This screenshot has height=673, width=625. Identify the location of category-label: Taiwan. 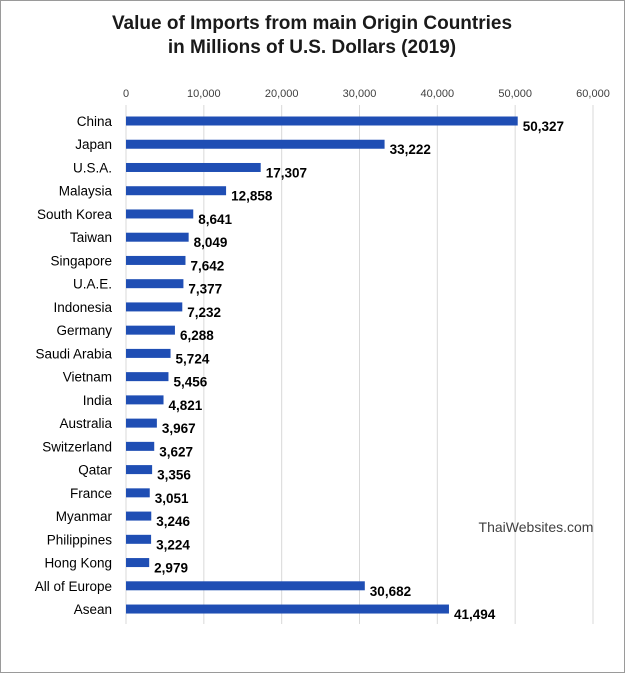
(91, 237).